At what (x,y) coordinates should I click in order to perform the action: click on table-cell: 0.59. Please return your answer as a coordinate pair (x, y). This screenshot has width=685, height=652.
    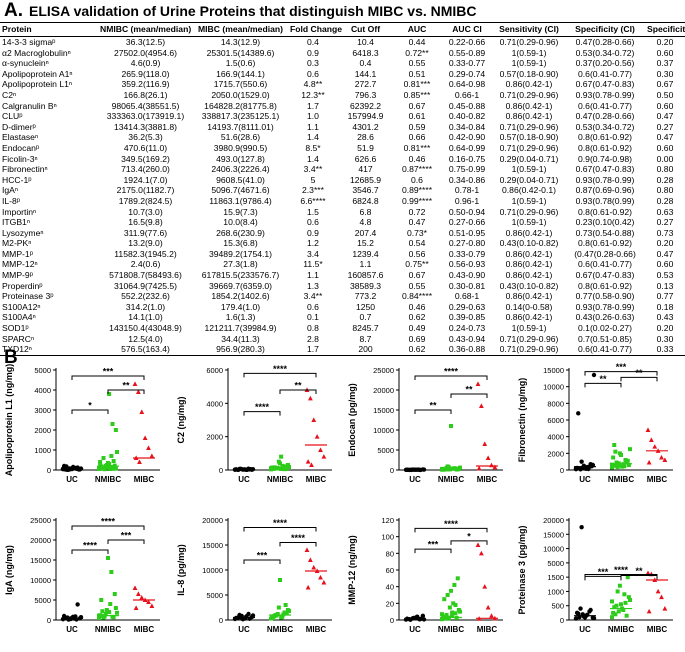
    Looking at the image, I should click on (417, 126).